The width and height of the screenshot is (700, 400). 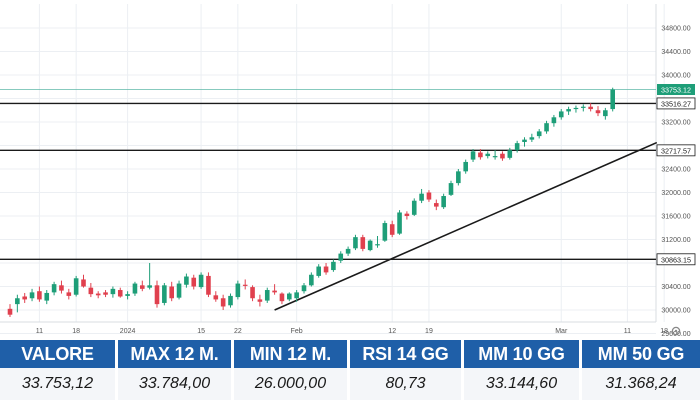 I want to click on y-tick-1: 34400.00, so click(x=675, y=52).